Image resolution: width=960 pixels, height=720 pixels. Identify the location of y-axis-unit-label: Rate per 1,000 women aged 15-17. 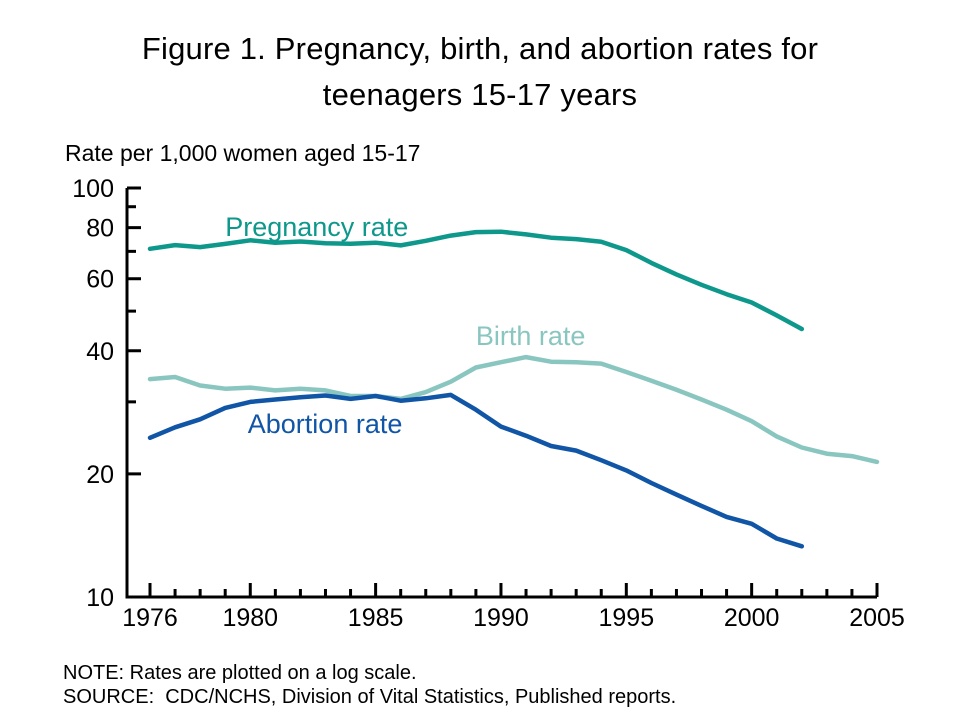
(243, 153).